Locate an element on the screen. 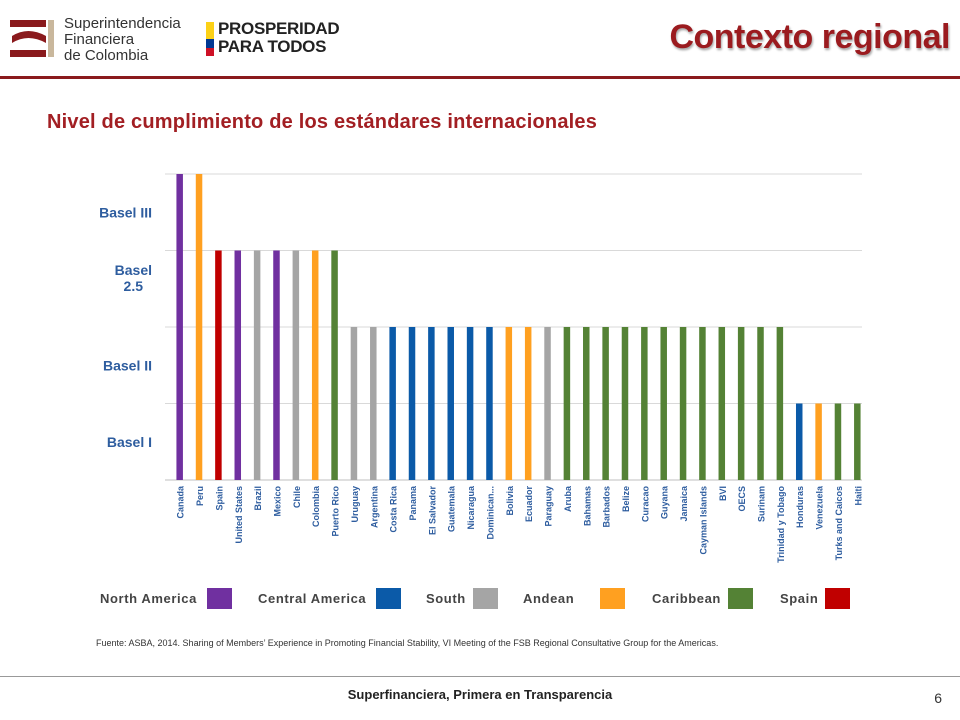 The height and width of the screenshot is (720, 960). x-tick-label: BVI is located at coordinates (723, 493).